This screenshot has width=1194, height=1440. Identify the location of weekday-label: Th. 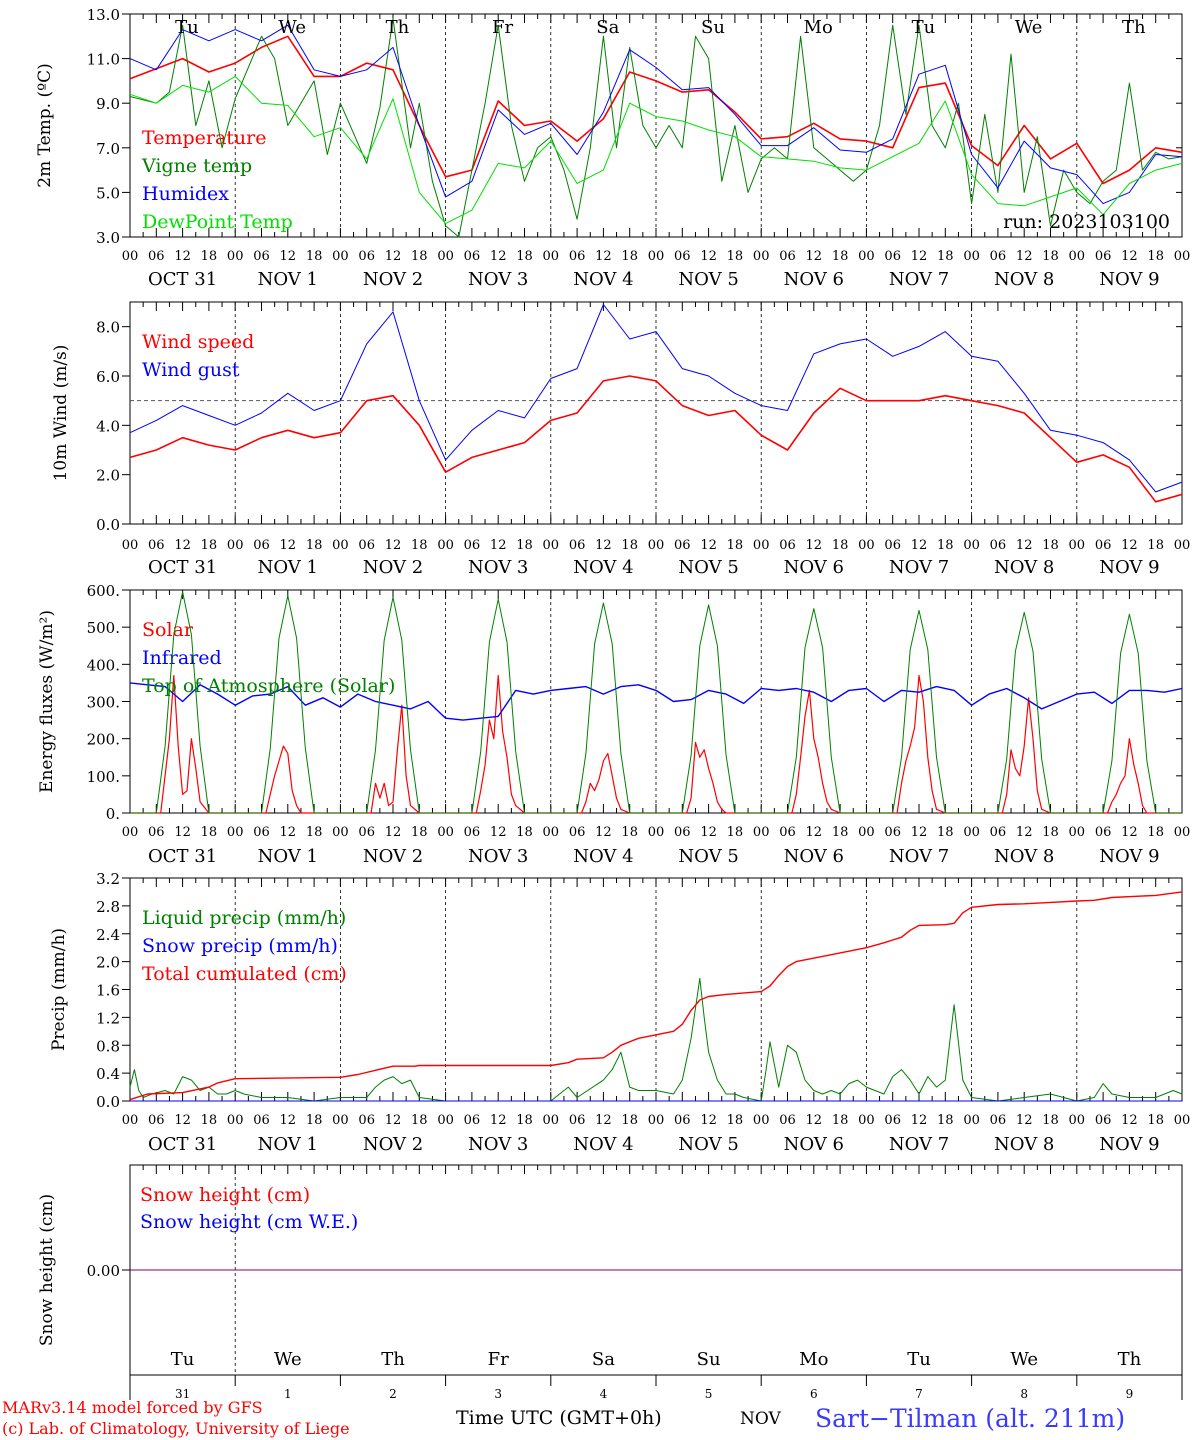
(393, 1359).